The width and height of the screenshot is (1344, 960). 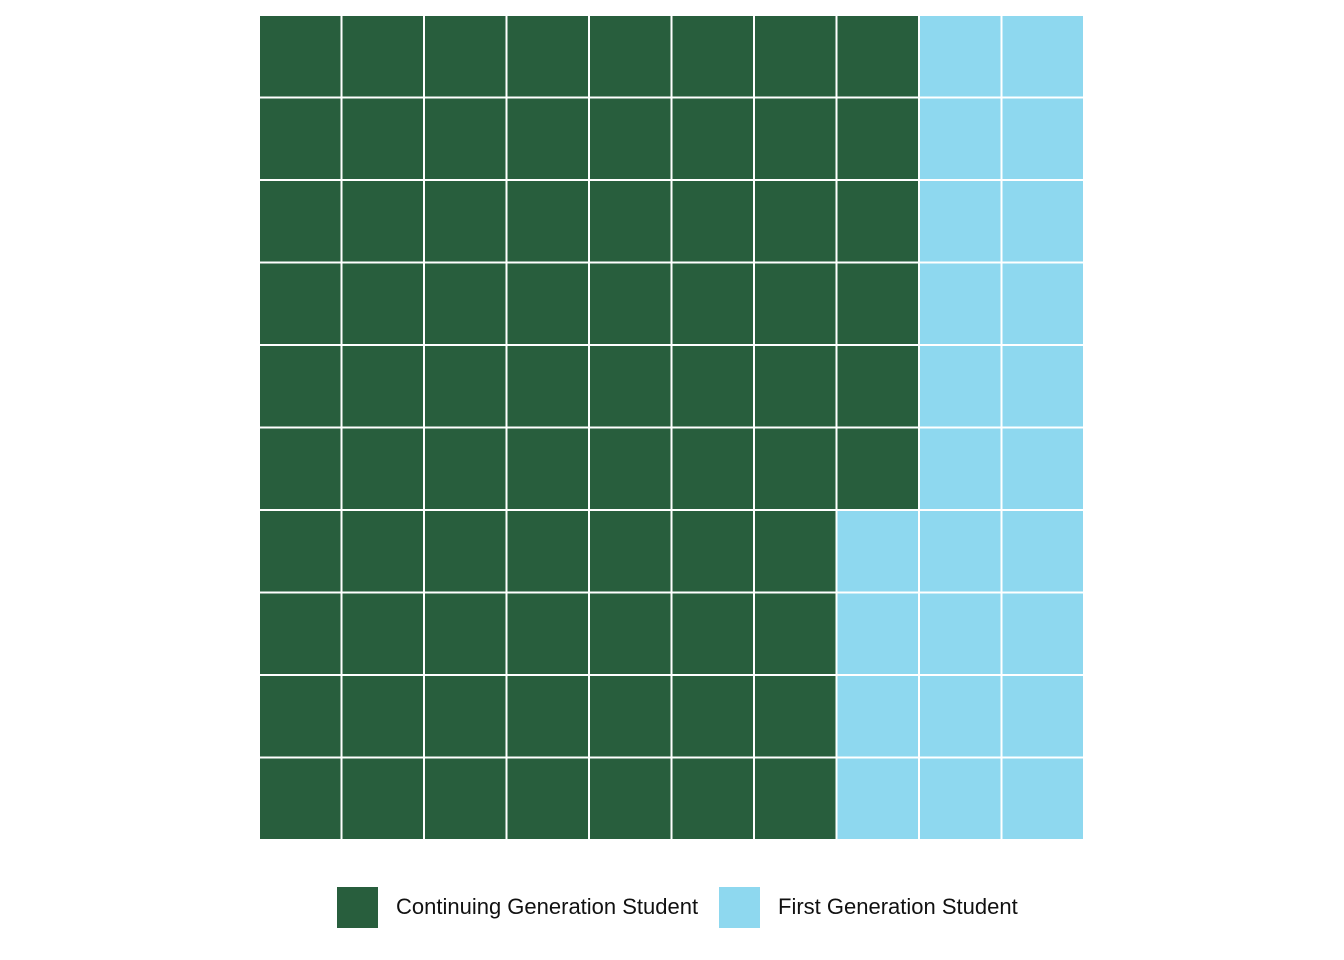 I want to click on legend-swatch-first-generation, so click(x=739, y=907).